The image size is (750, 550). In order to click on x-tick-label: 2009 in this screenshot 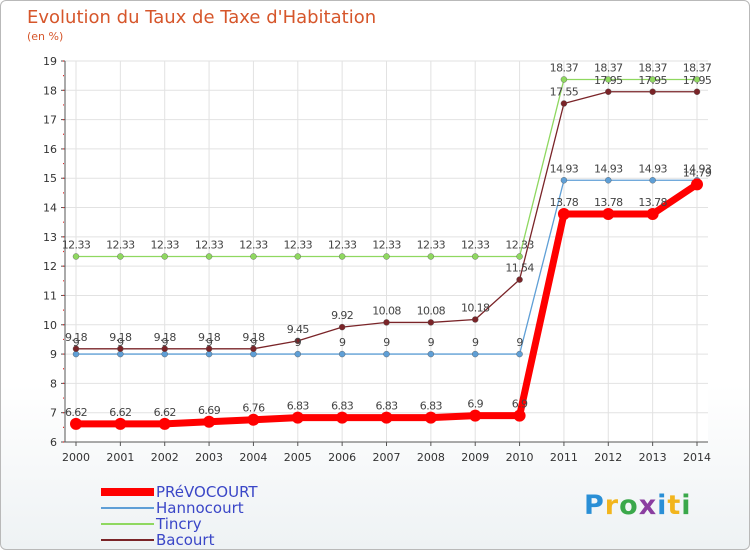, I will do `click(475, 457)`.